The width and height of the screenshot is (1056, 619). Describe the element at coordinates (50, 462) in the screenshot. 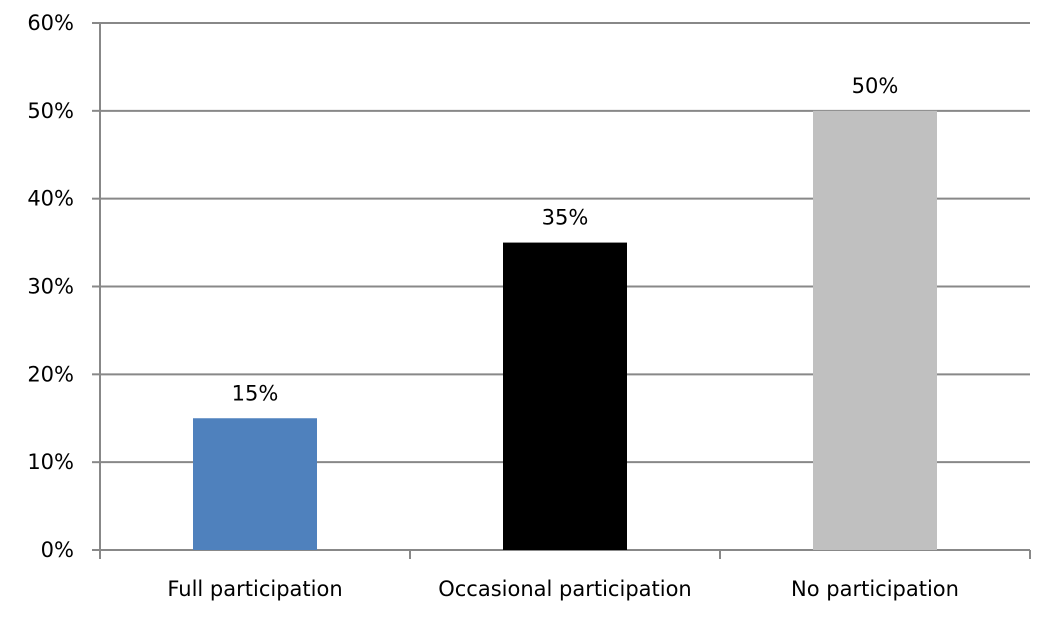

I see `y-tick-label: 10%` at that location.